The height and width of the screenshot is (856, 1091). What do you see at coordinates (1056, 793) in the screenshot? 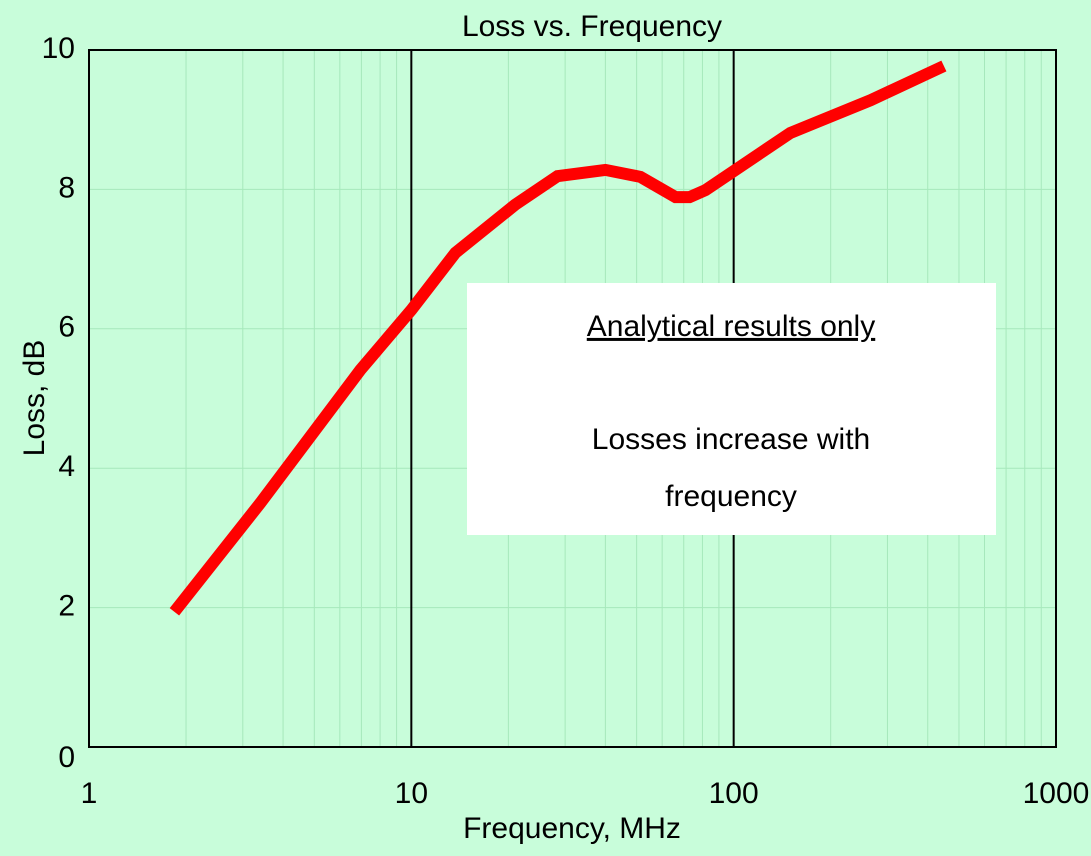
I see `x-tick-label: 1000` at bounding box center [1056, 793].